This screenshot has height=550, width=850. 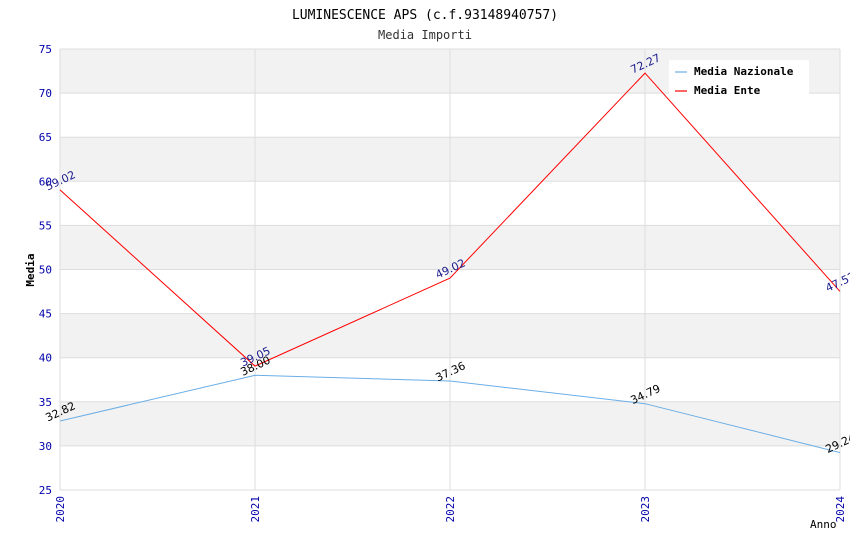 I want to click on chart-subtitle: Media Importi, so click(x=425, y=35).